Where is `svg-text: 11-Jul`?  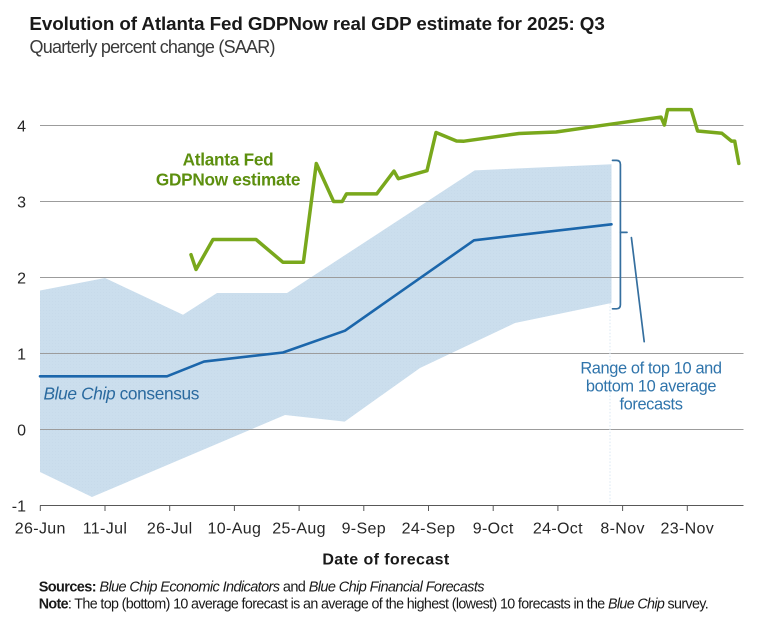
svg-text: 11-Jul is located at coordinates (105, 528).